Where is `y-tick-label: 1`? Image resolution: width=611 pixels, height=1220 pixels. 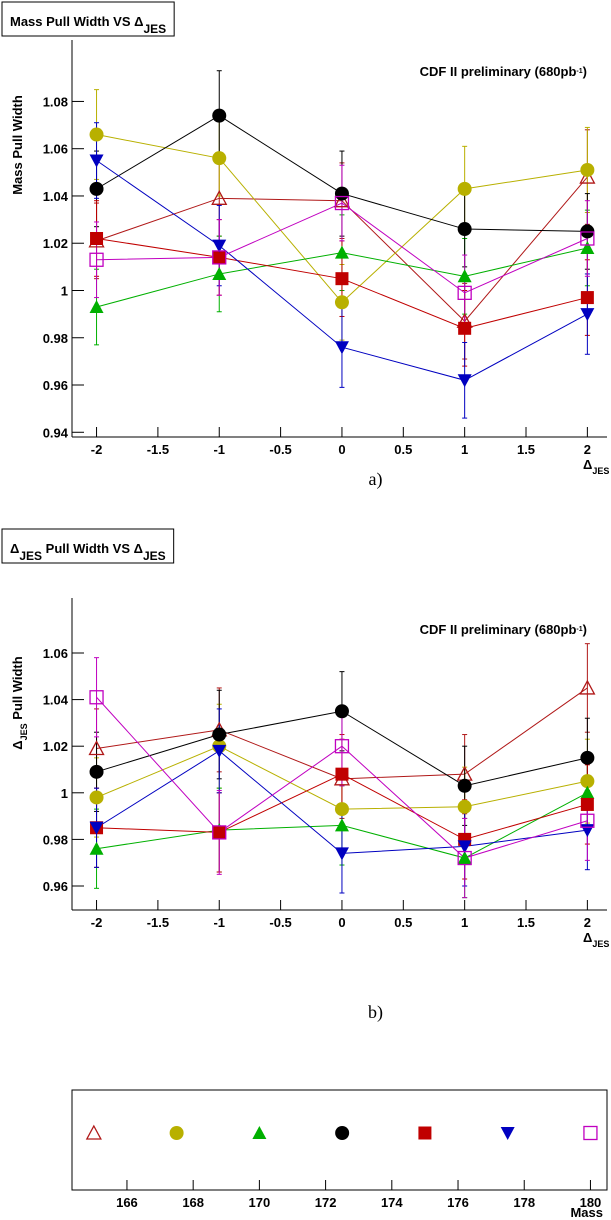
y-tick-label: 1 is located at coordinates (64, 290).